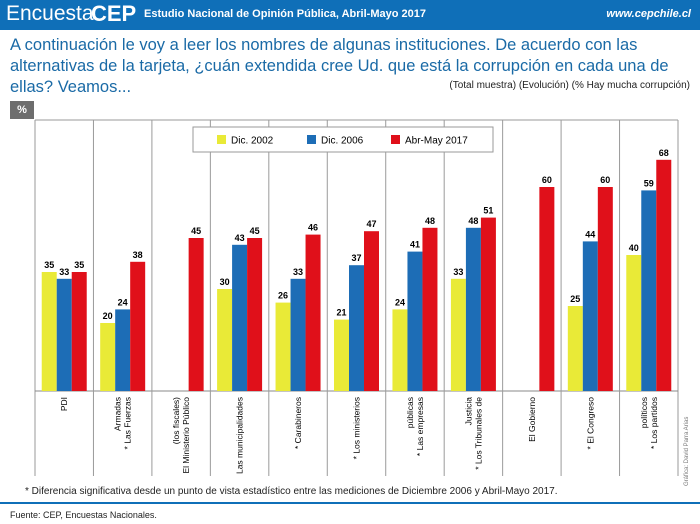  I want to click on category-label: * El Congreso, so click(590, 423).